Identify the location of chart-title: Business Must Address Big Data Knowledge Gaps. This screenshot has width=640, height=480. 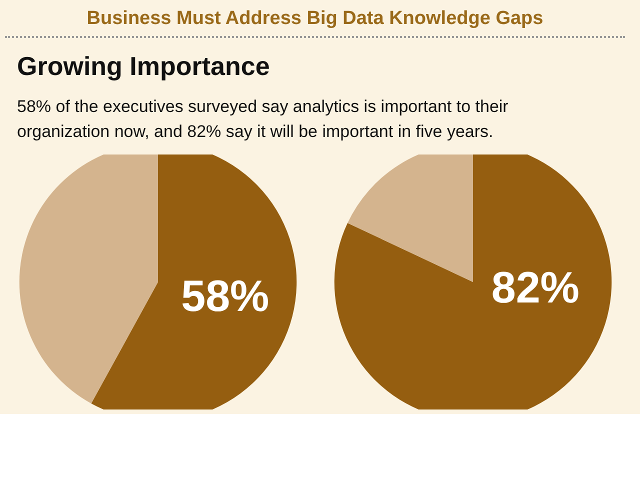
(315, 21).